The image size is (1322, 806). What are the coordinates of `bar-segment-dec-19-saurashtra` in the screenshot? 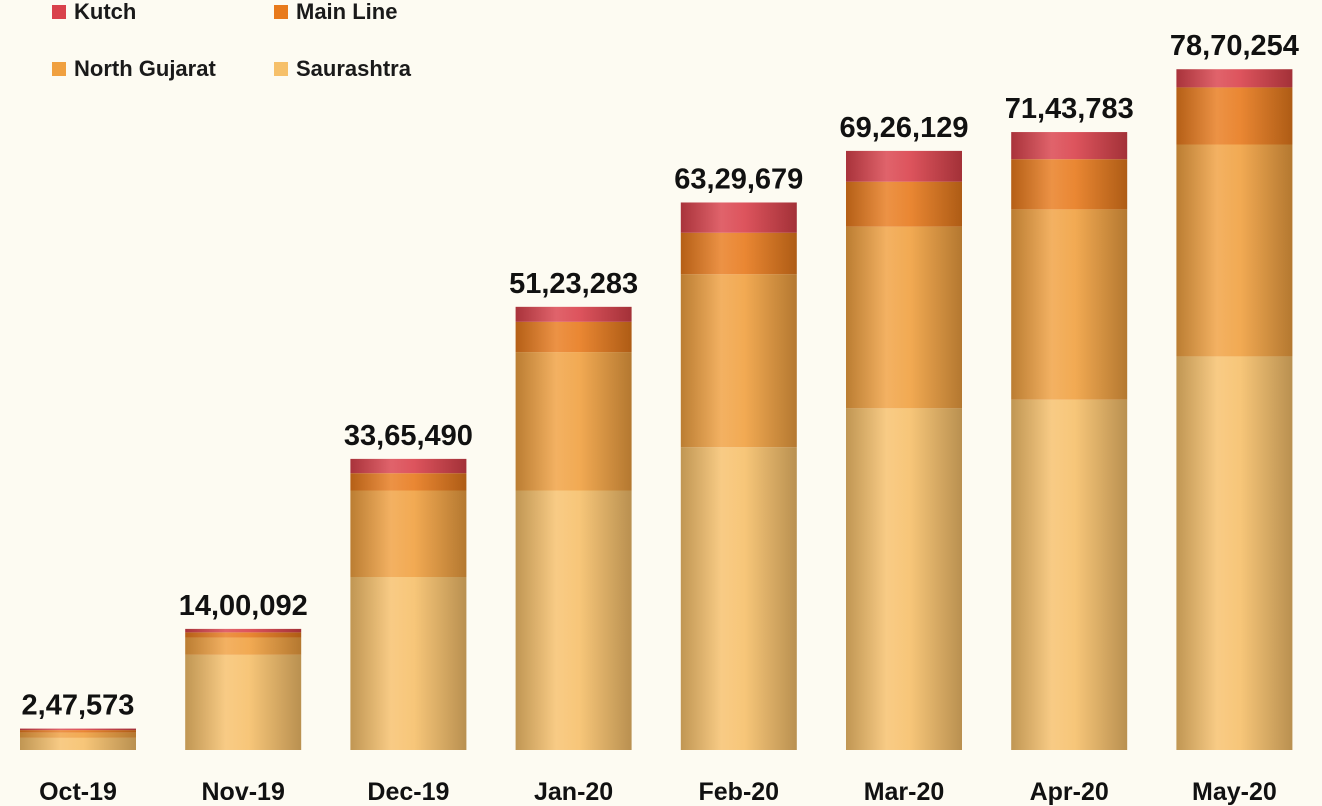 It's located at (408, 663).